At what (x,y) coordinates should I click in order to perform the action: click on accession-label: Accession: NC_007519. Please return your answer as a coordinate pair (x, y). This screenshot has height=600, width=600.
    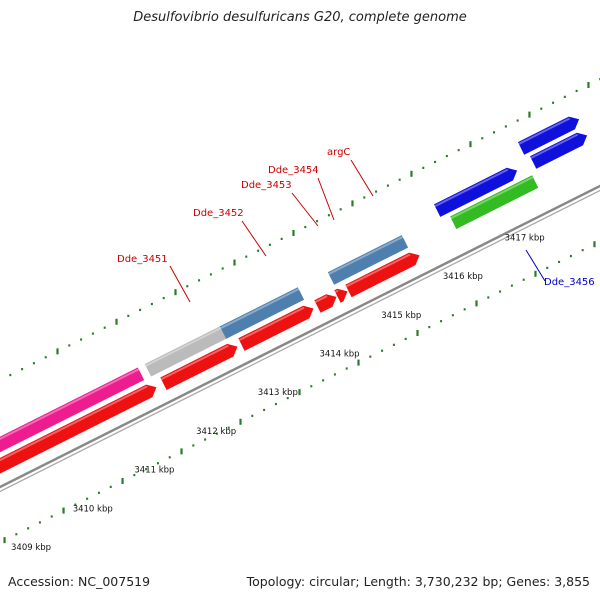
    Looking at the image, I should click on (79, 581).